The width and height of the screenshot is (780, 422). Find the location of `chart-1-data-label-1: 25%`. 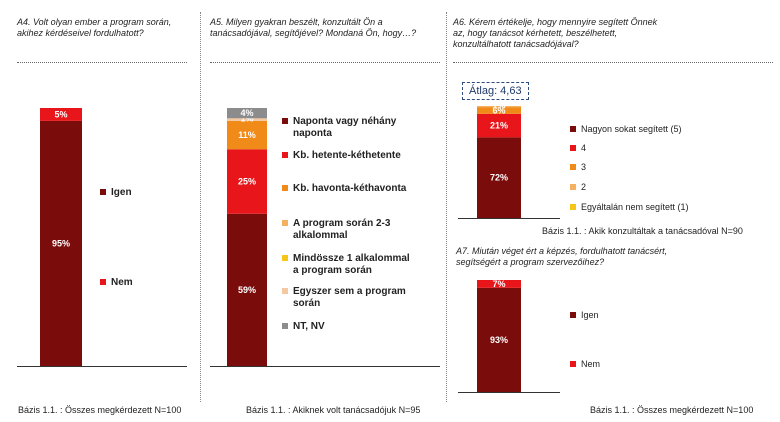

chart-1-data-label-1: 25% is located at coordinates (247, 182).